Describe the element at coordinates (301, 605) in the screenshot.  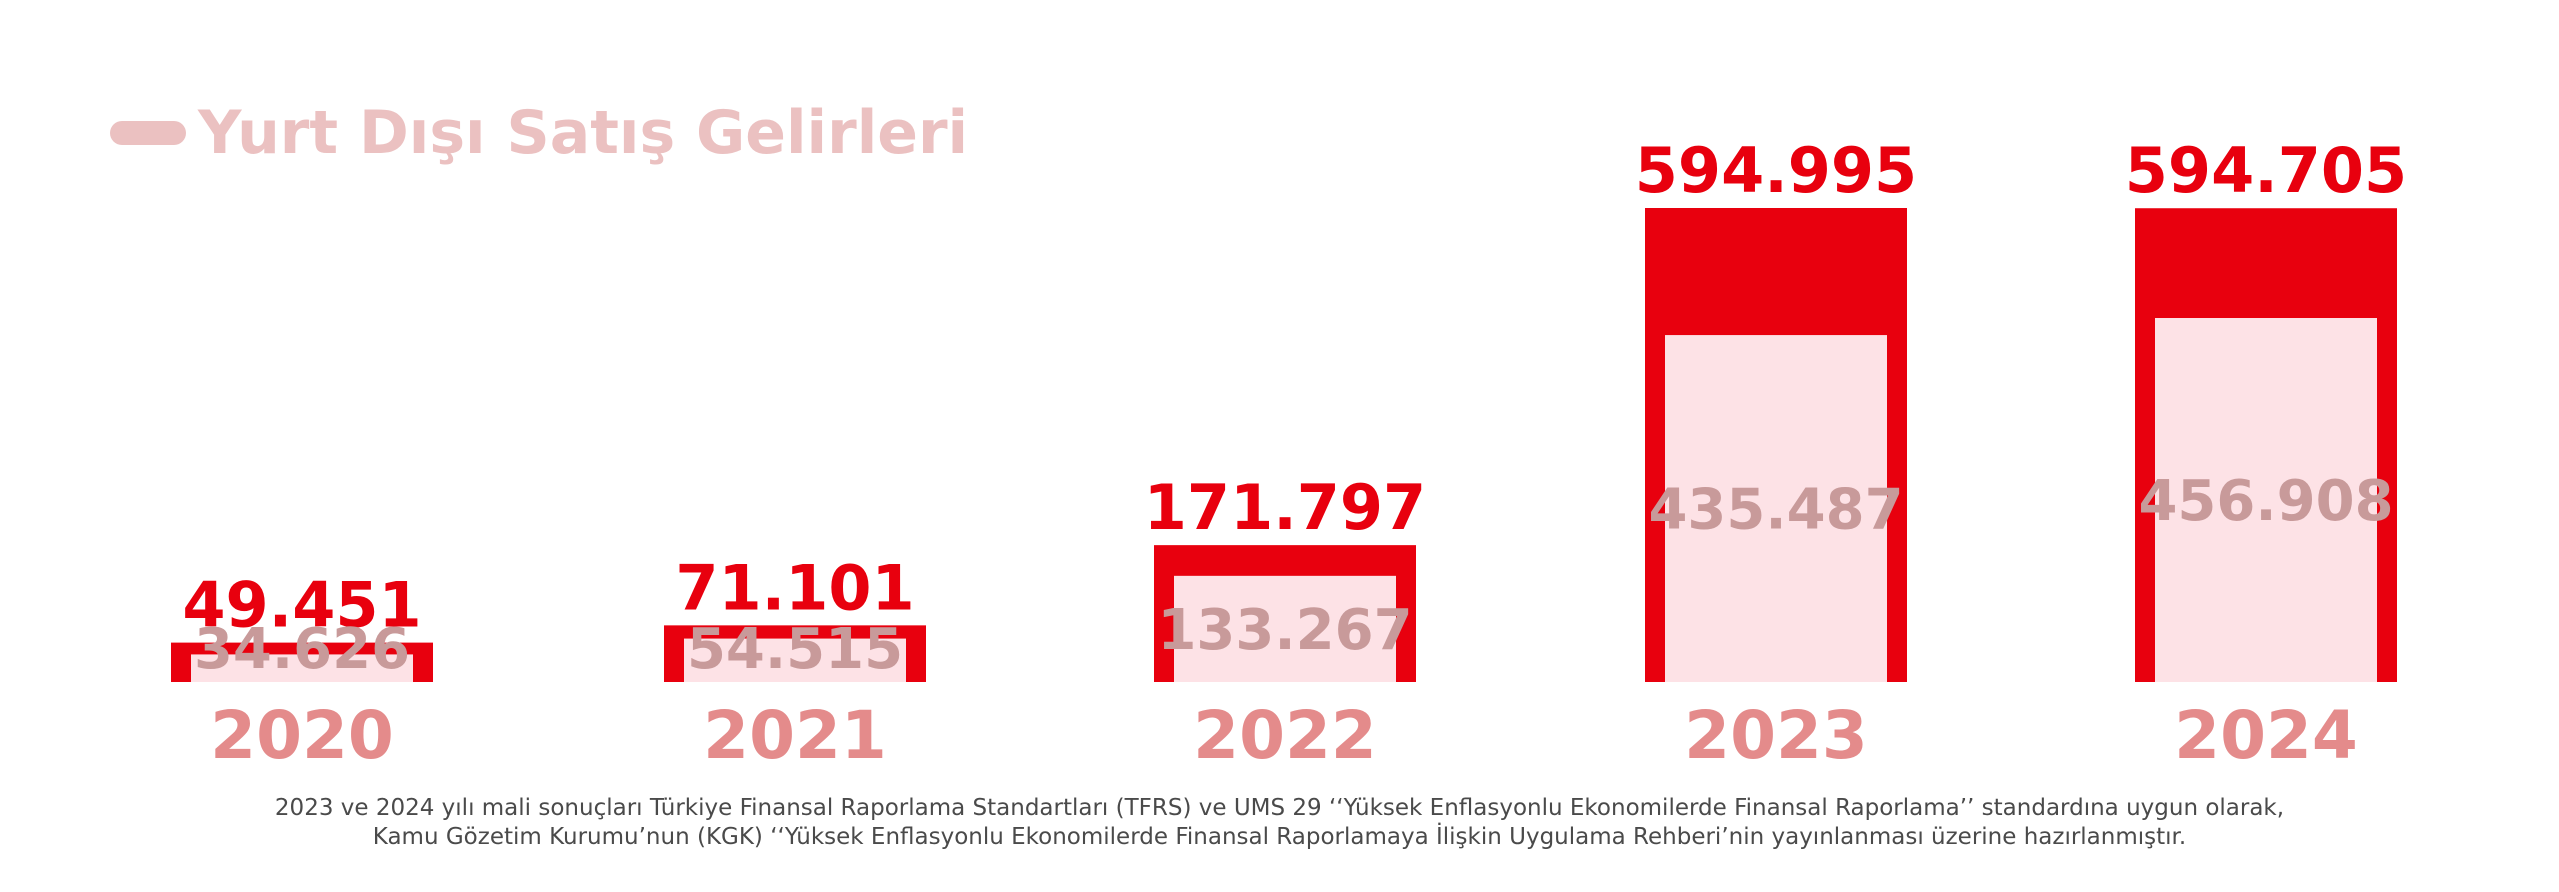
I see `value-label-2020: 49.451` at that location.